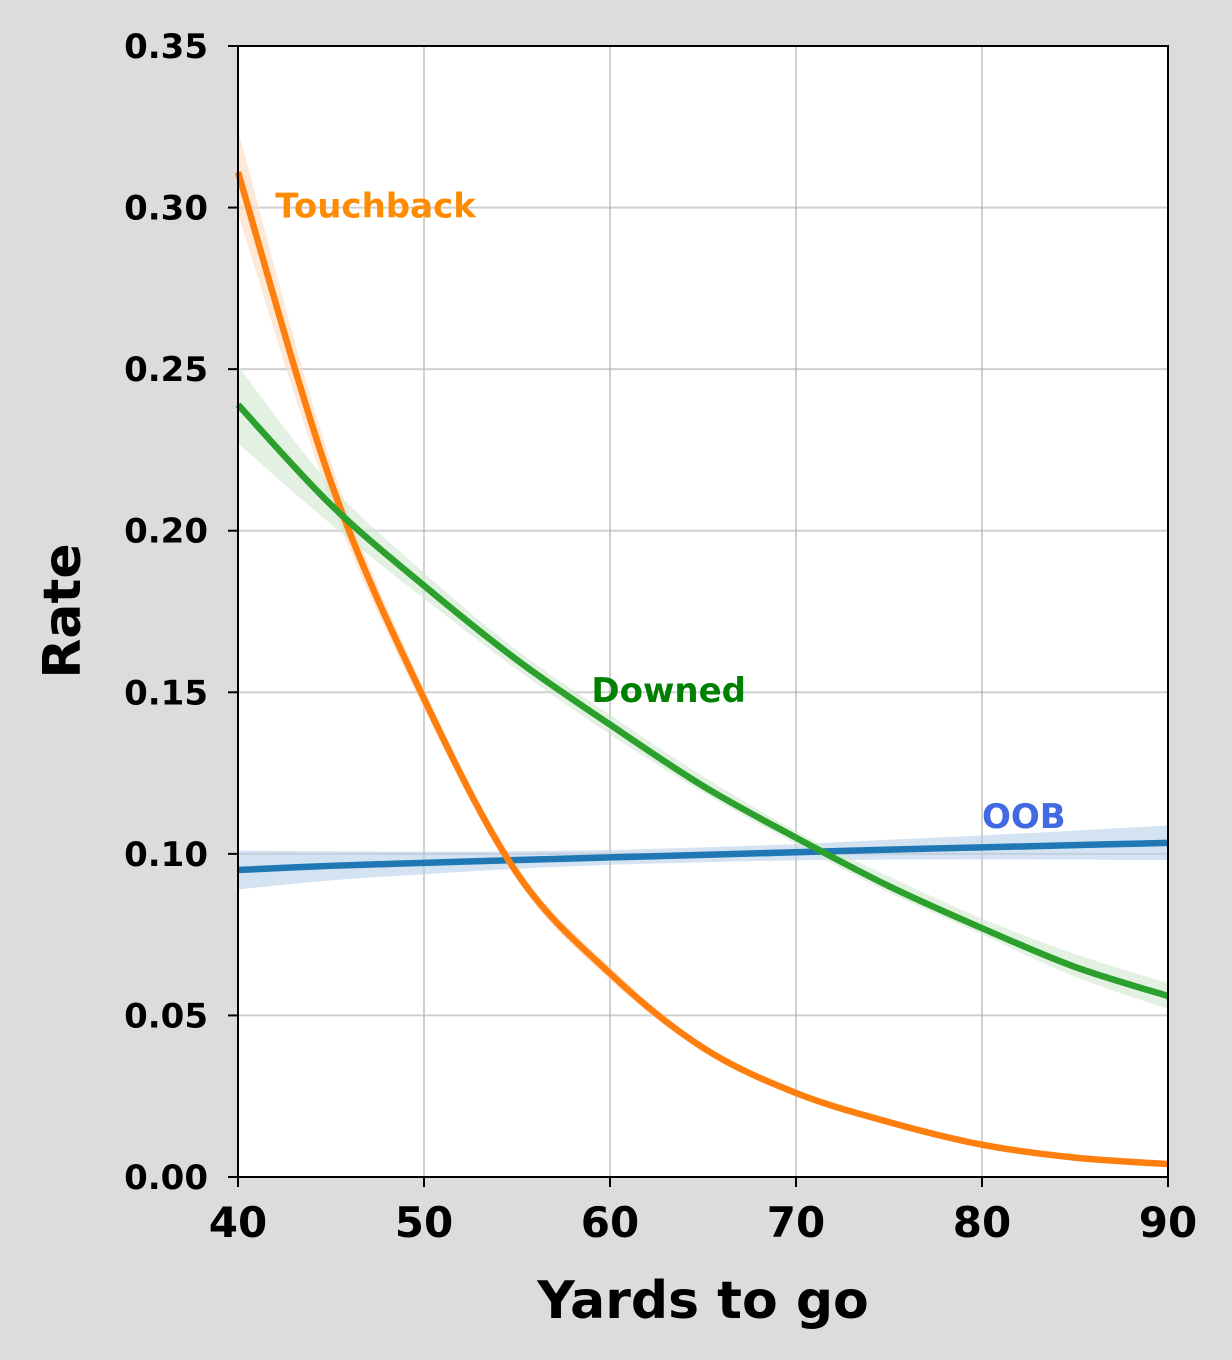 This screenshot has width=1232, height=1360. What do you see at coordinates (1024, 817) in the screenshot?
I see `oob-label: OOB` at bounding box center [1024, 817].